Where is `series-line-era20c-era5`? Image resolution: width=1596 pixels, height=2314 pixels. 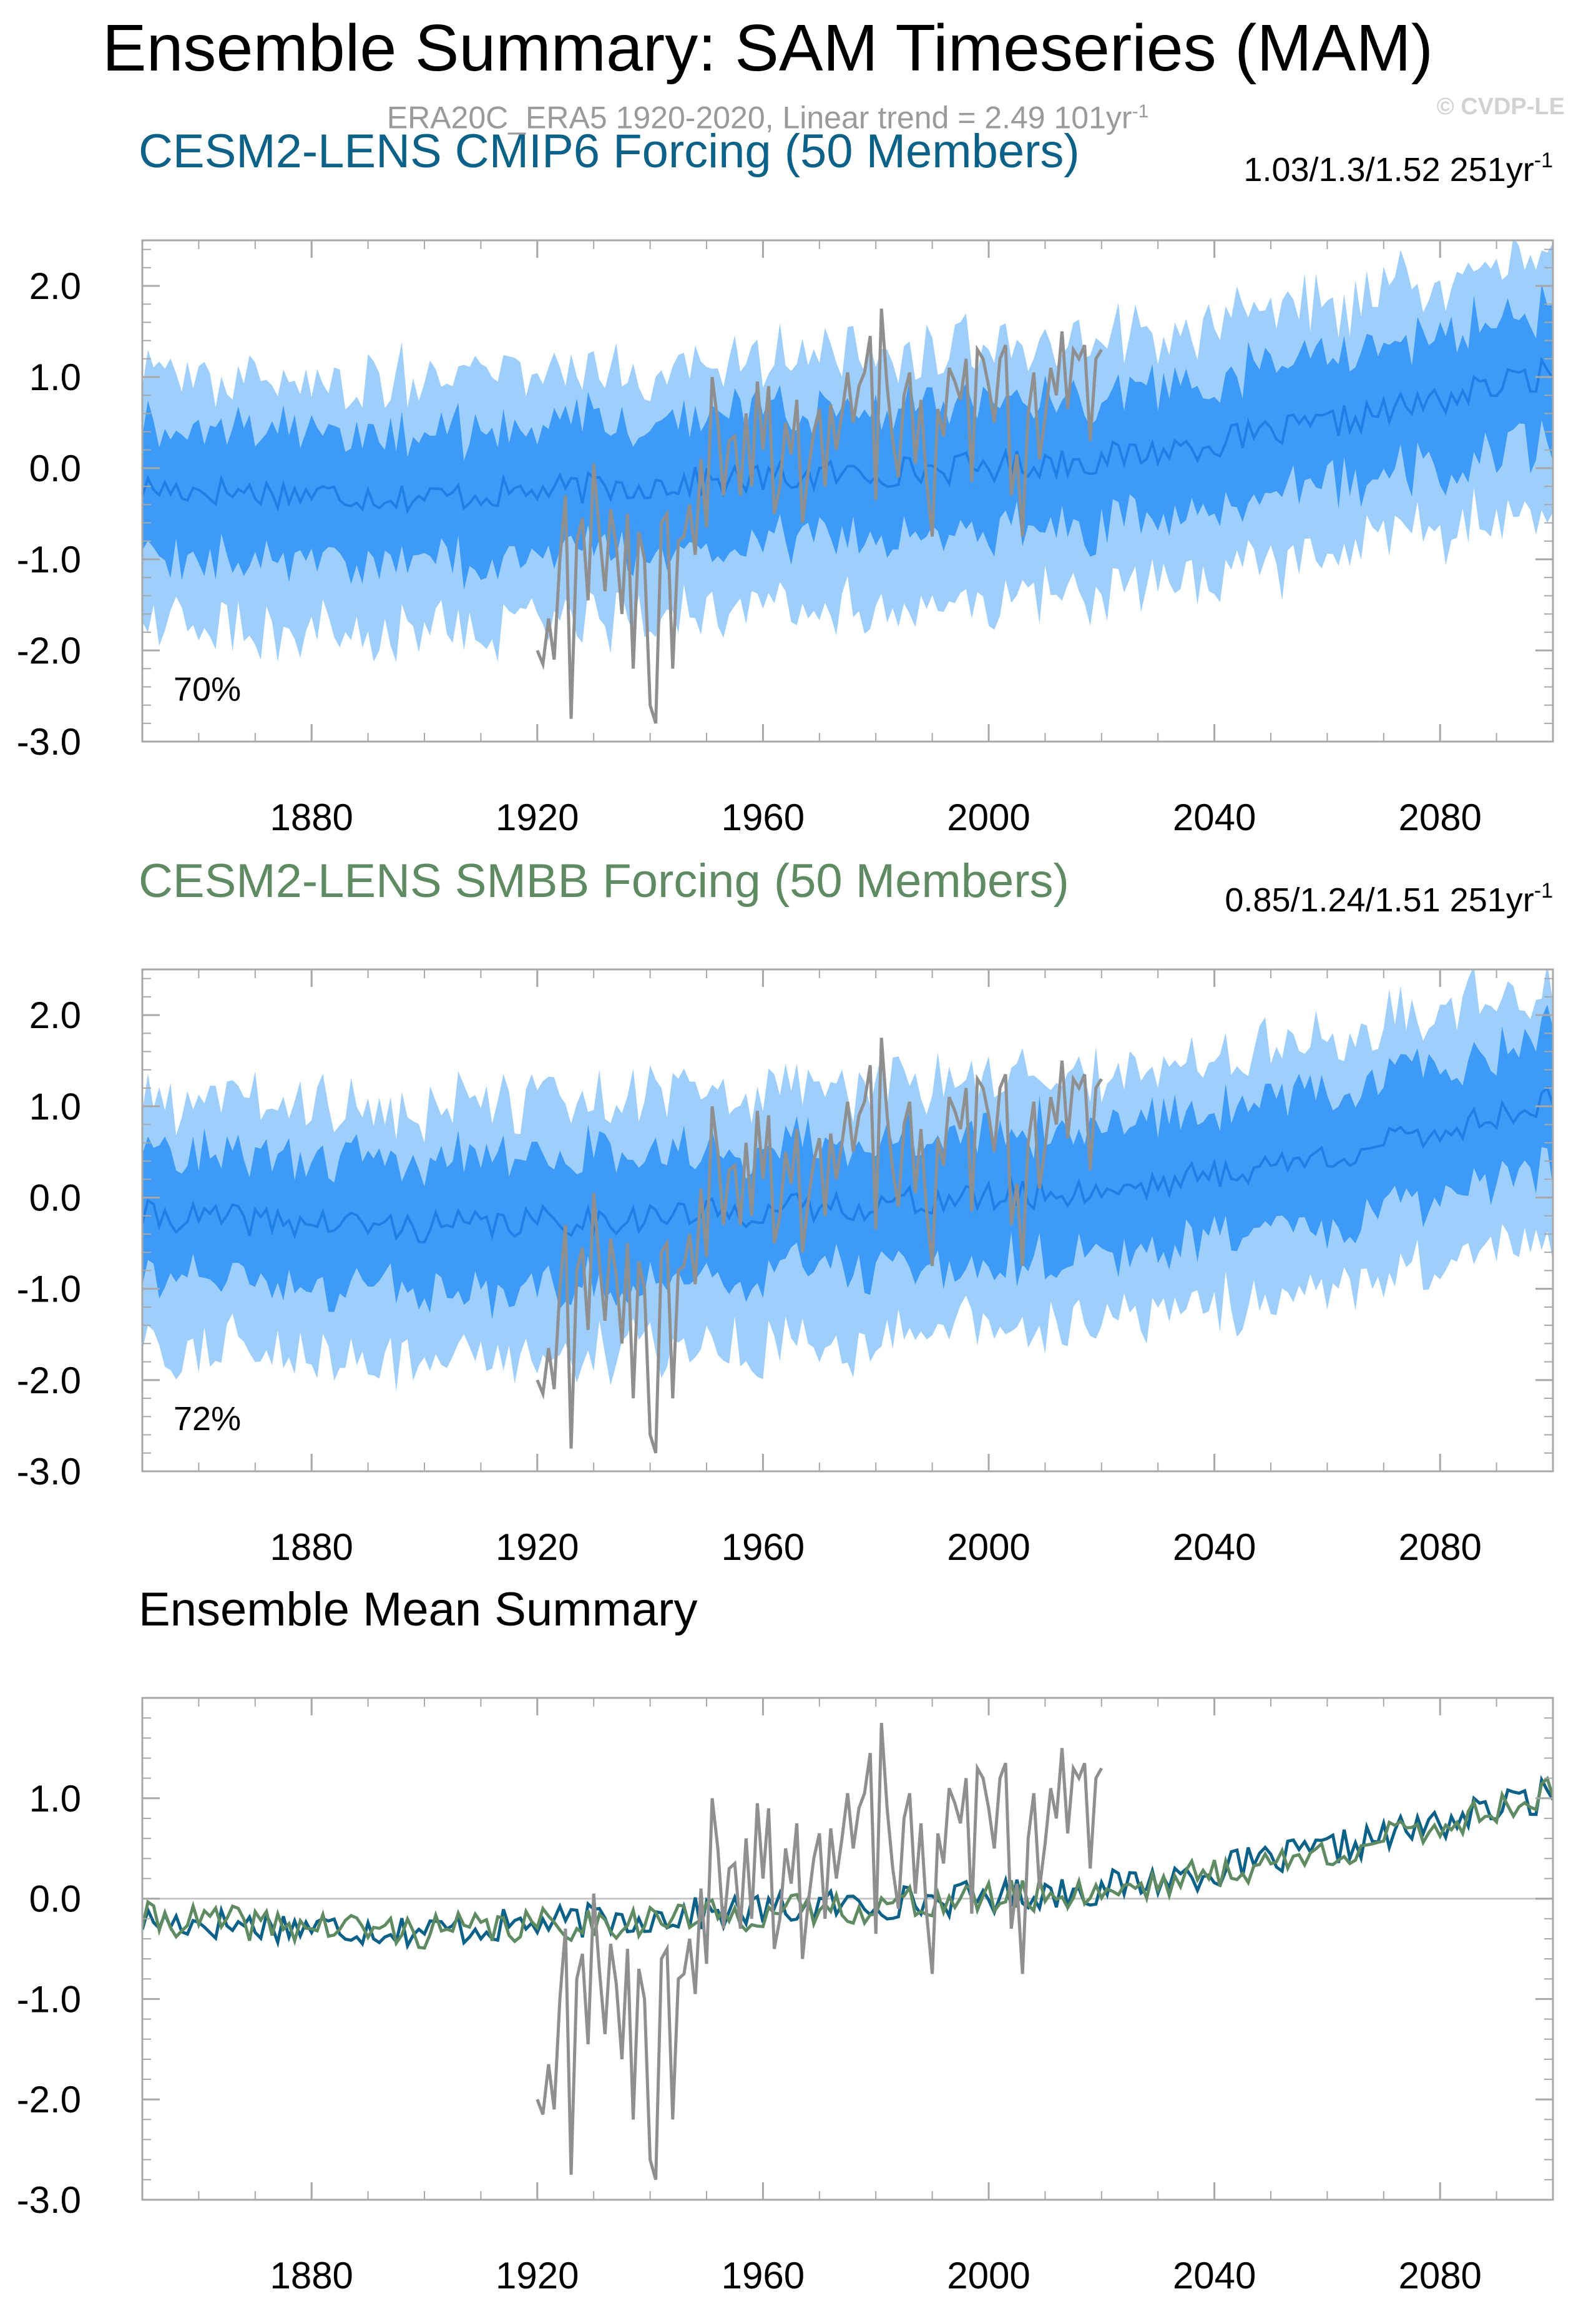 series-line-era20c-era5 is located at coordinates (819, 1951).